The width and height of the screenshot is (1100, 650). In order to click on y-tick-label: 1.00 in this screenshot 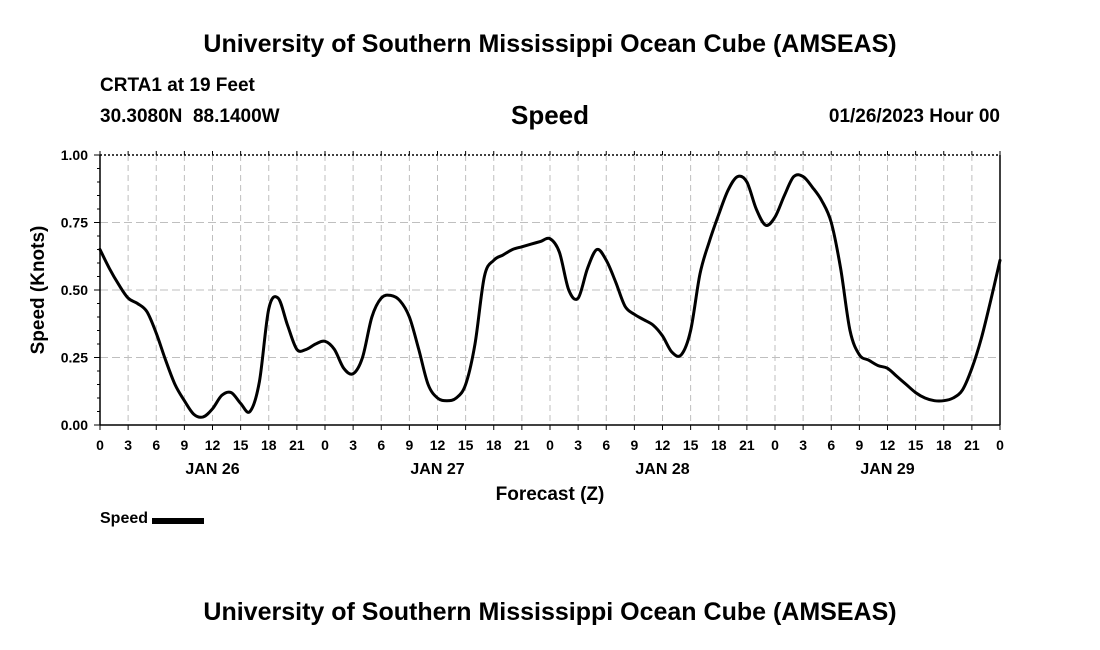, I will do `click(74, 155)`.